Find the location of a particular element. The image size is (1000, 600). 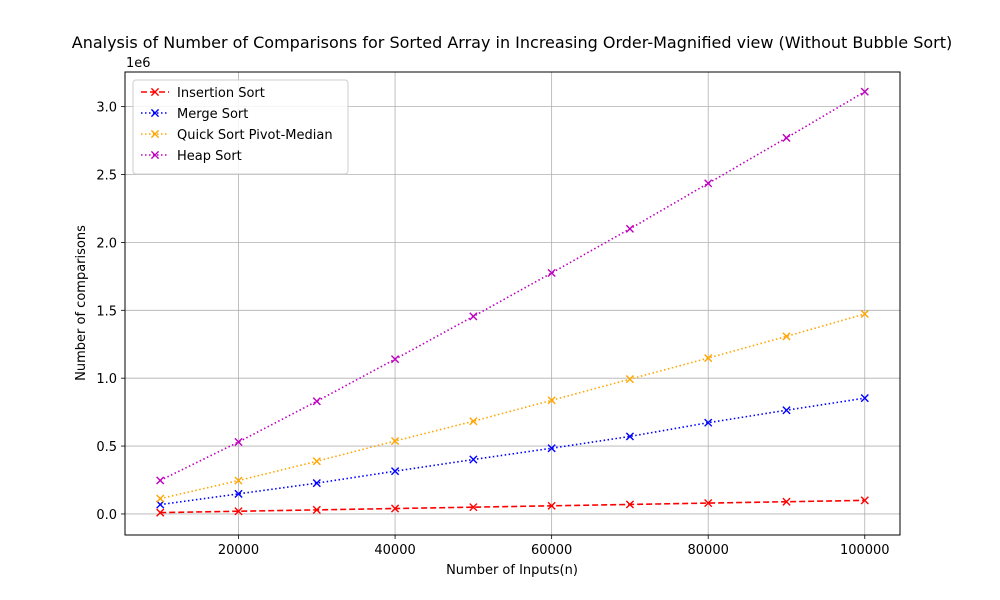

y-axis-ticks: 0.0 0.5 1.0 1.5 2.0 2.5 3.0 is located at coordinates (110, 312).